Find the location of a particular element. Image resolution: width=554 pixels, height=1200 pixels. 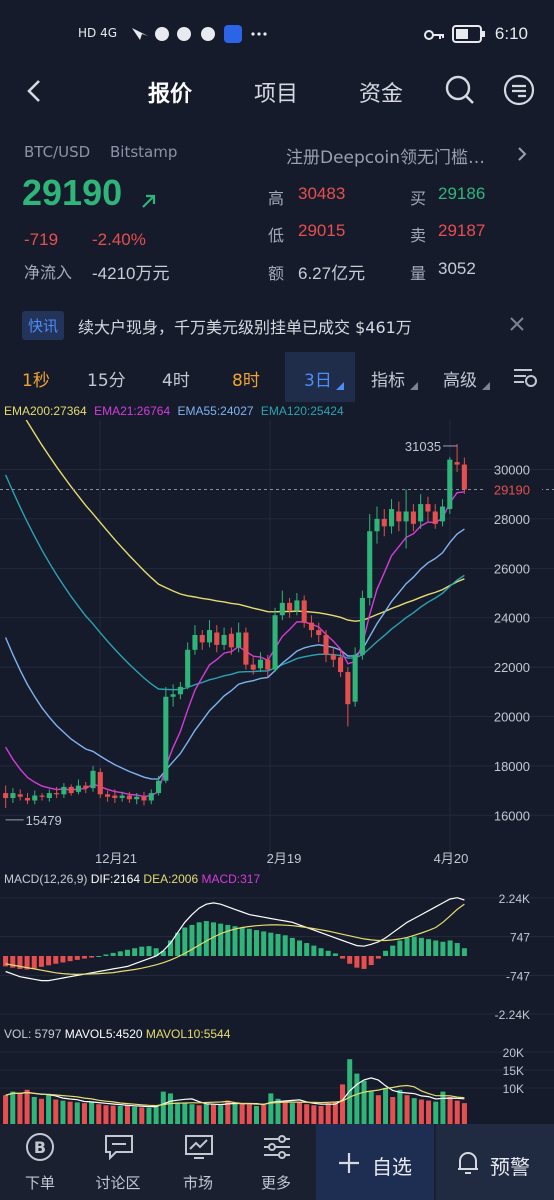

discussion-label: 讨论区 is located at coordinates (118, 1183).